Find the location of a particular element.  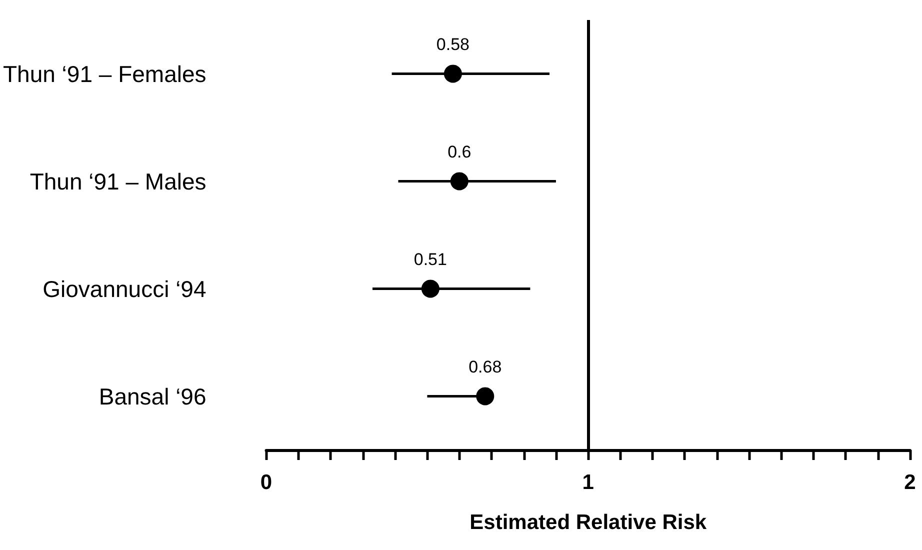

y-tick-label: Bansal ‘96 is located at coordinates (152, 396).